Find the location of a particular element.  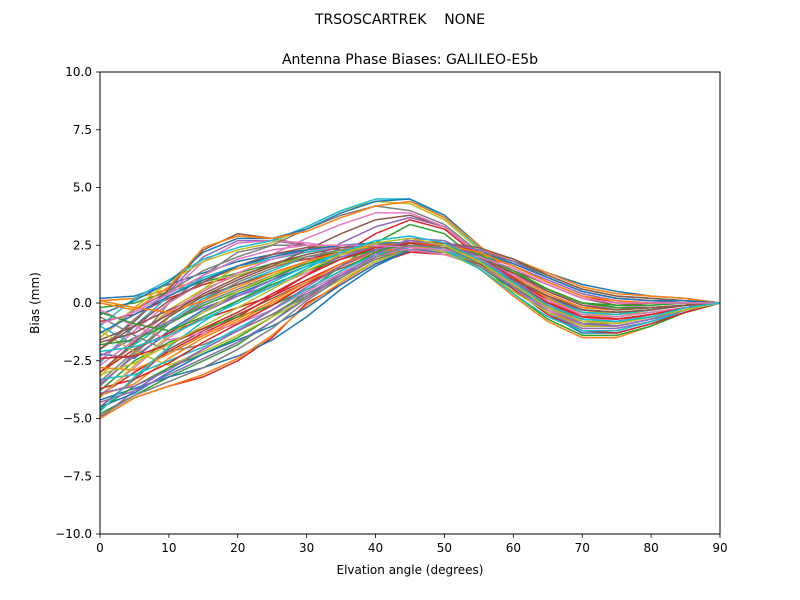

y-tick-label: −7.5 is located at coordinates (77, 476).